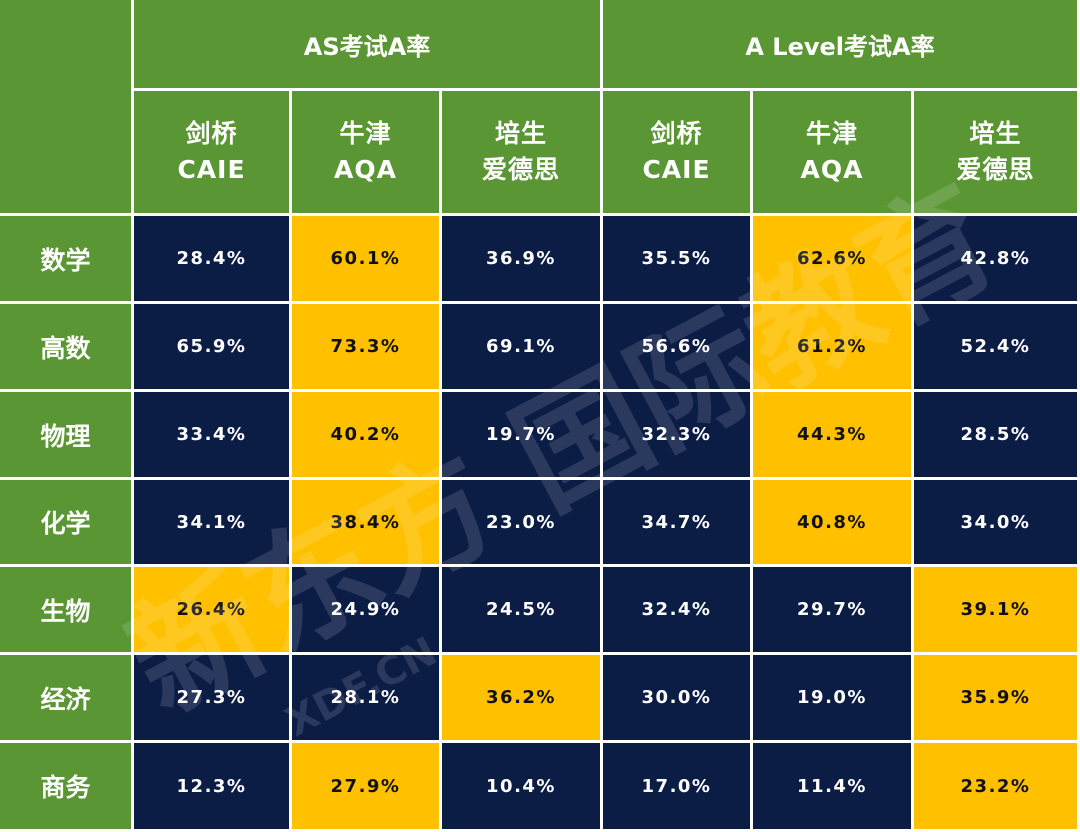  Describe the element at coordinates (997, 611) in the screenshot. I see `value-cell: 39.1%` at that location.